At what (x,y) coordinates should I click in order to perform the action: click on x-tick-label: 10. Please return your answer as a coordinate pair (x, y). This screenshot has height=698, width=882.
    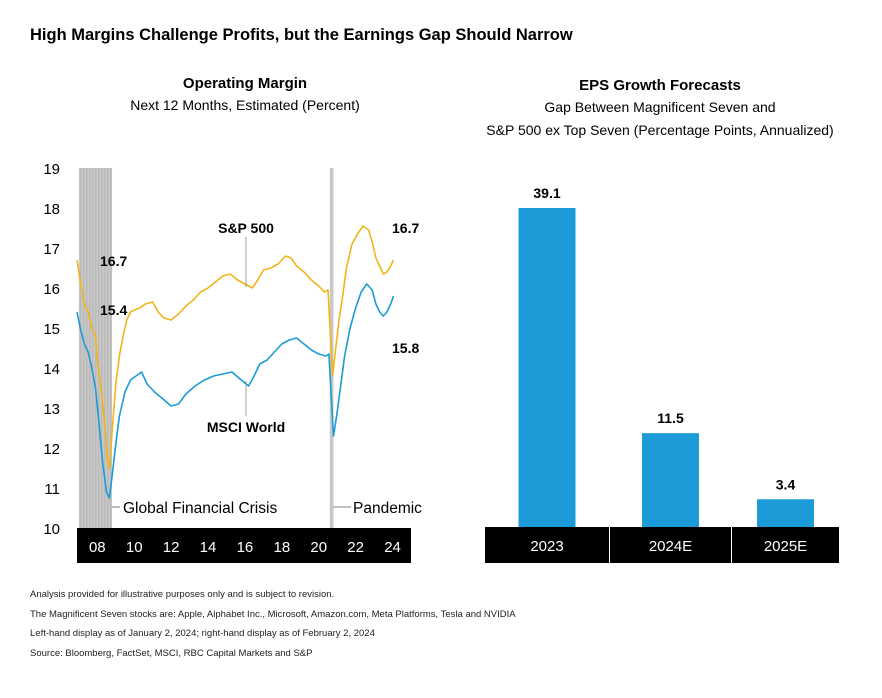
    Looking at the image, I should click on (134, 547).